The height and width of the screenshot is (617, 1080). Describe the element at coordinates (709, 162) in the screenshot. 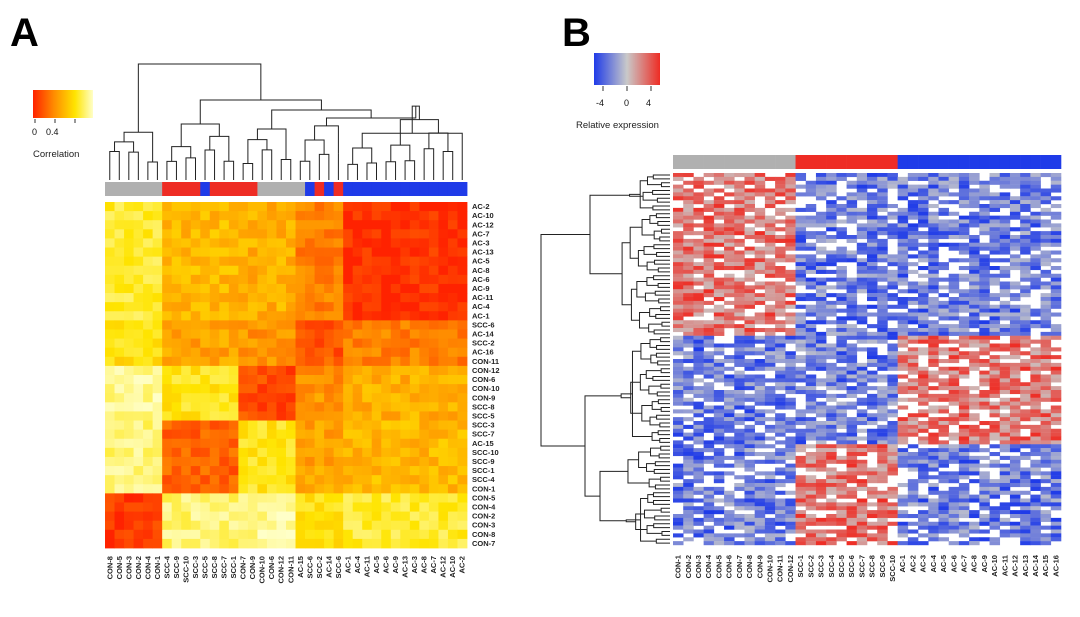

I see `group-bar-b-cell` at that location.